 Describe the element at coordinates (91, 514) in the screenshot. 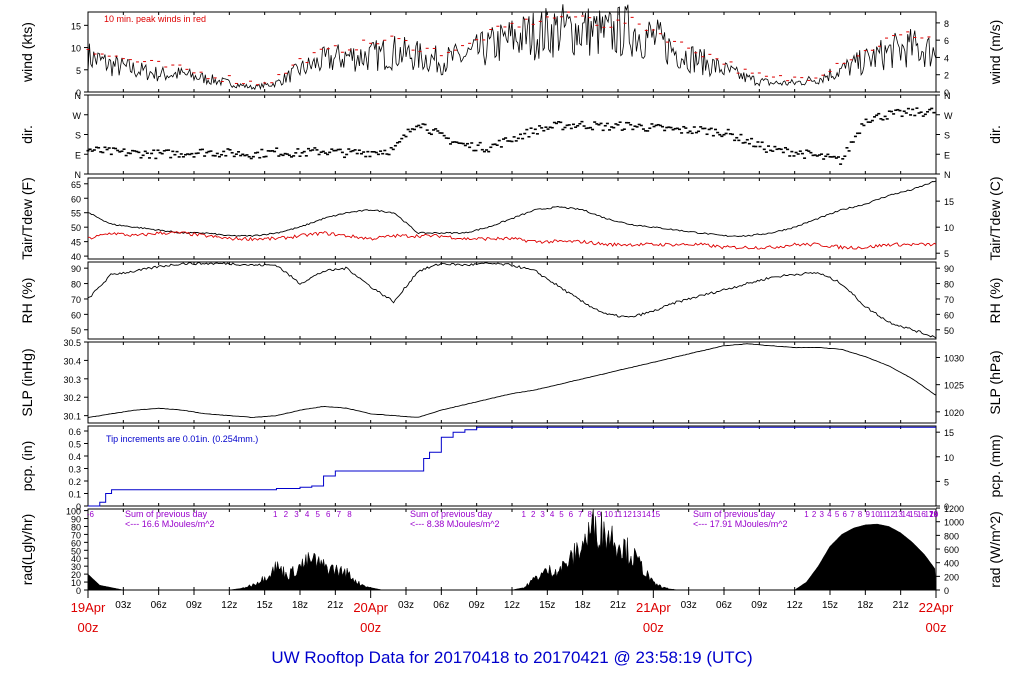

I see `hour-mark-label: -6` at that location.